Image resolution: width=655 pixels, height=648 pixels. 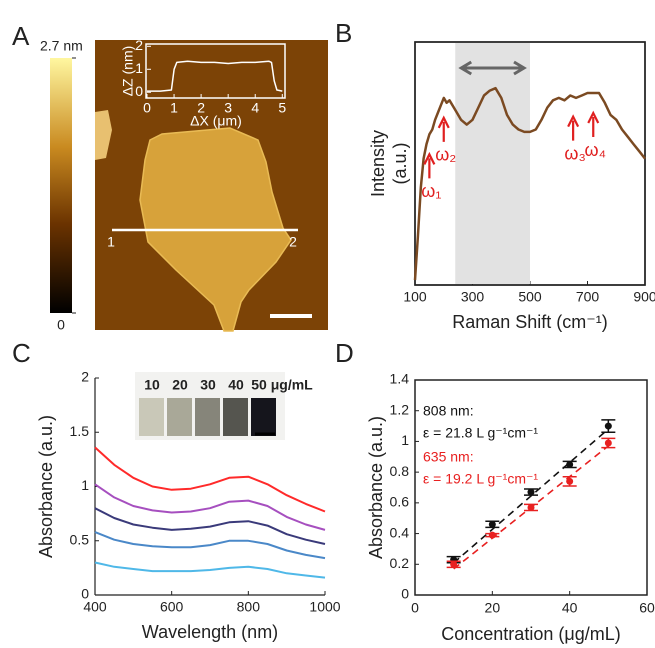 What do you see at coordinates (595, 150) in the screenshot?
I see `annotation-label: ω₄` at bounding box center [595, 150].